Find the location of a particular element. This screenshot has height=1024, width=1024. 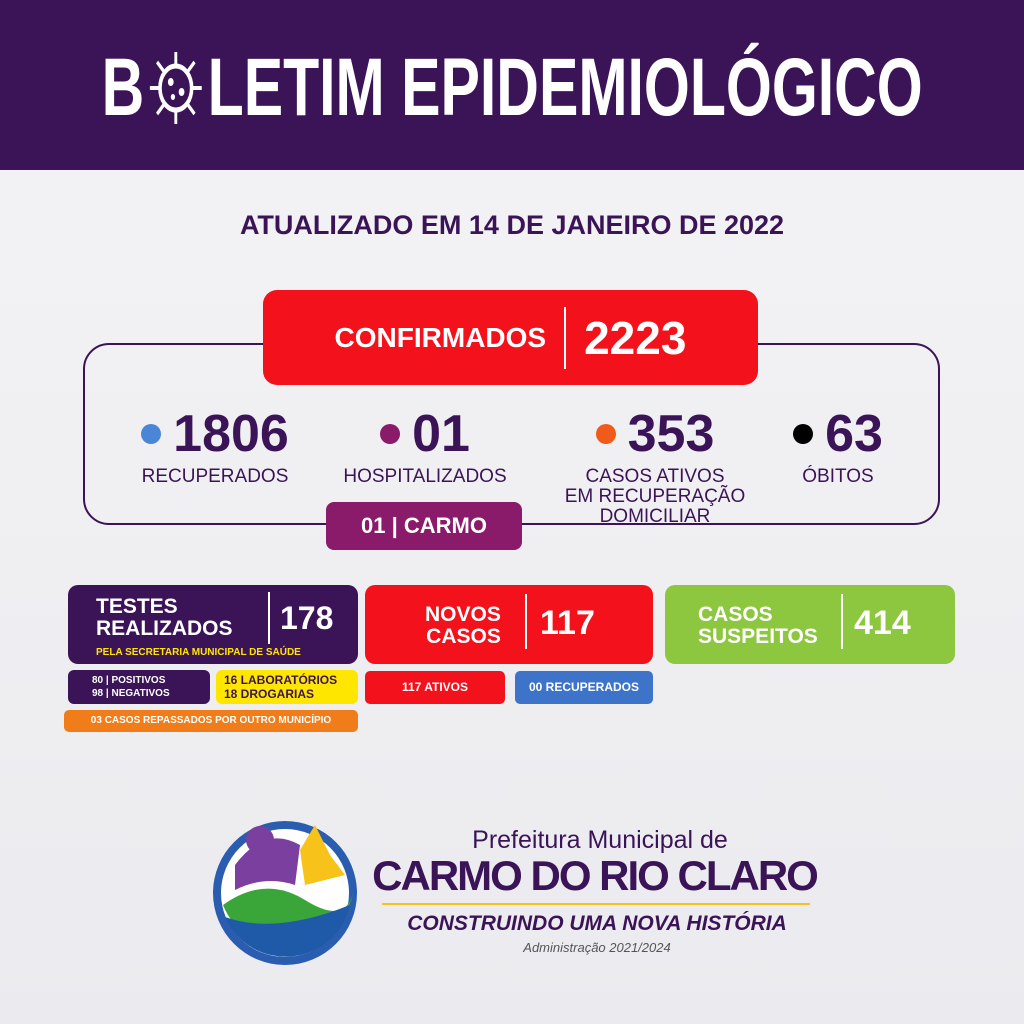

suspected-label-line: CASOS is located at coordinates (735, 614).